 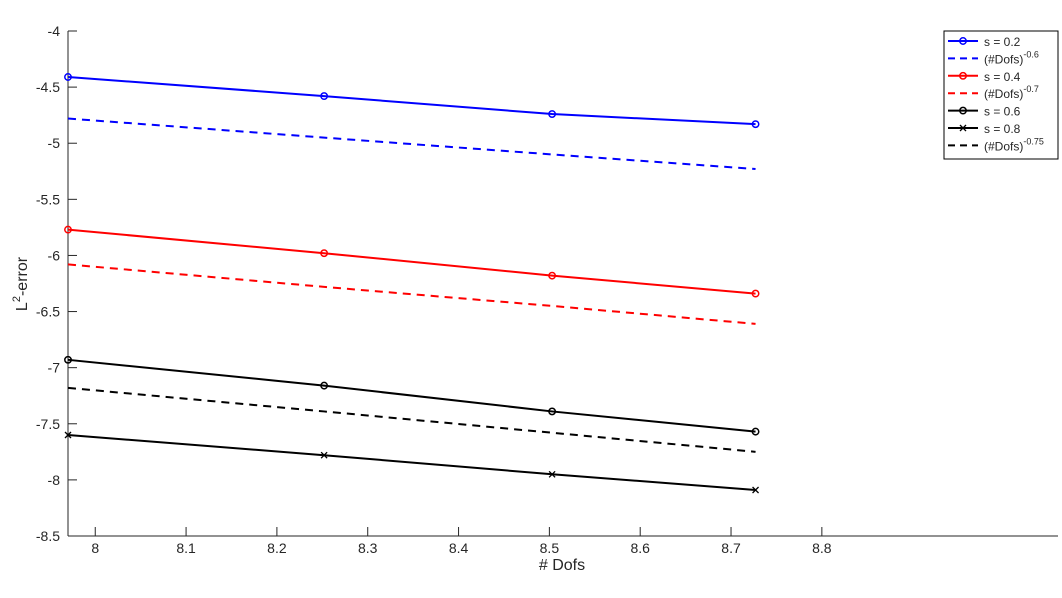 I want to click on x-axis: 8 8.1 8.2 8.3 8.4 8.5 8.6 8.7 8.8, so click(x=563, y=541).